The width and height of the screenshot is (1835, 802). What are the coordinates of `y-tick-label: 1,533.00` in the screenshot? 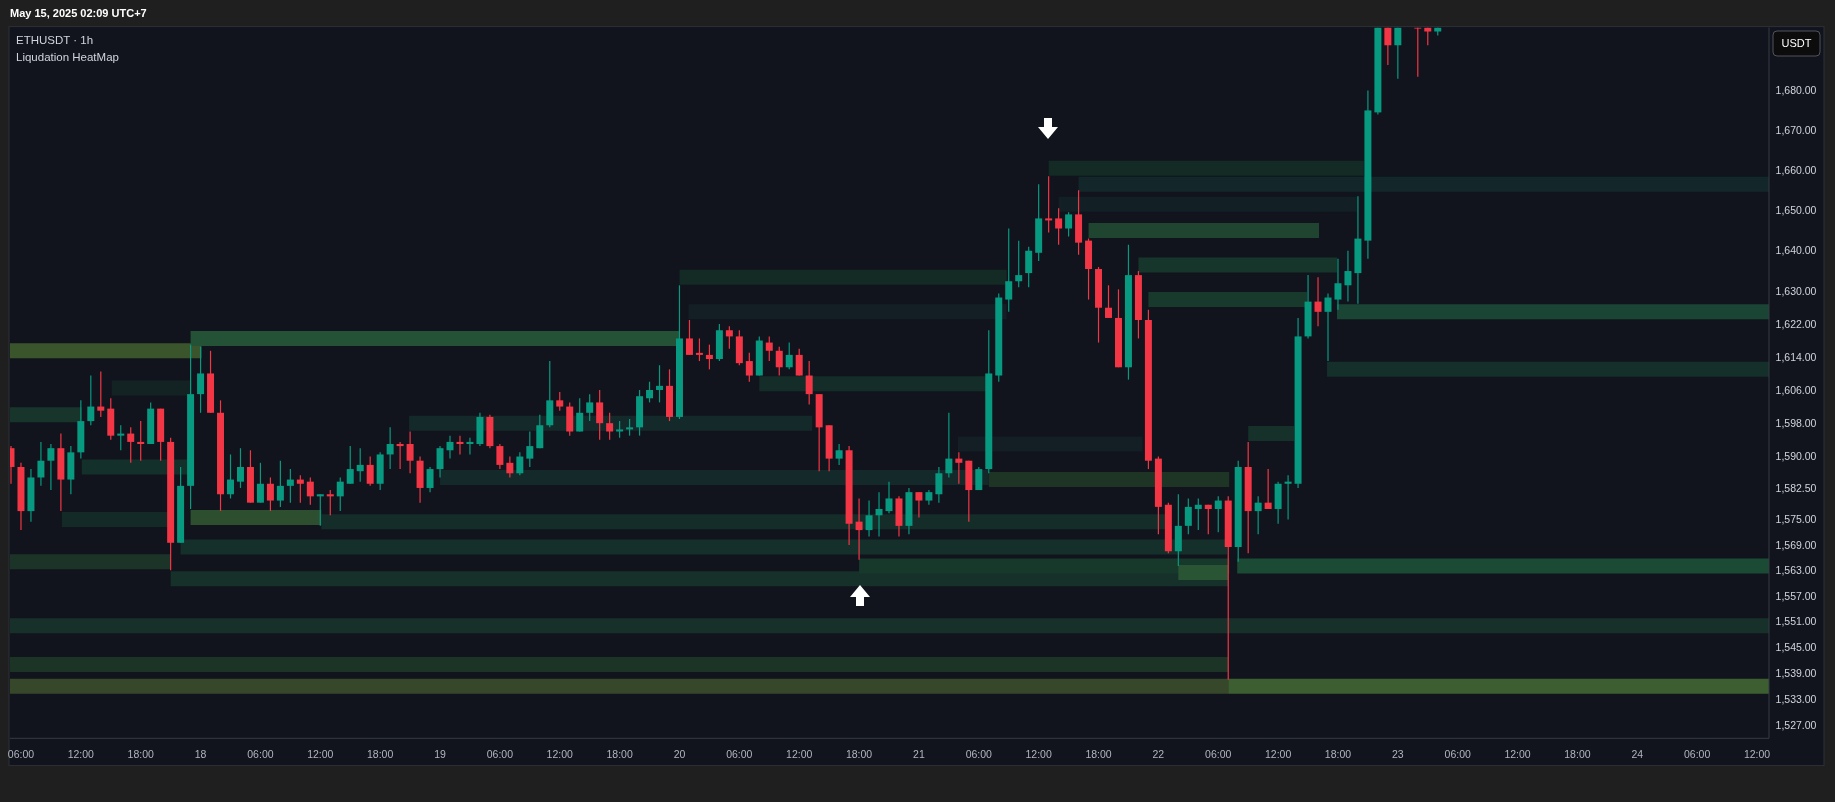 It's located at (1796, 698).